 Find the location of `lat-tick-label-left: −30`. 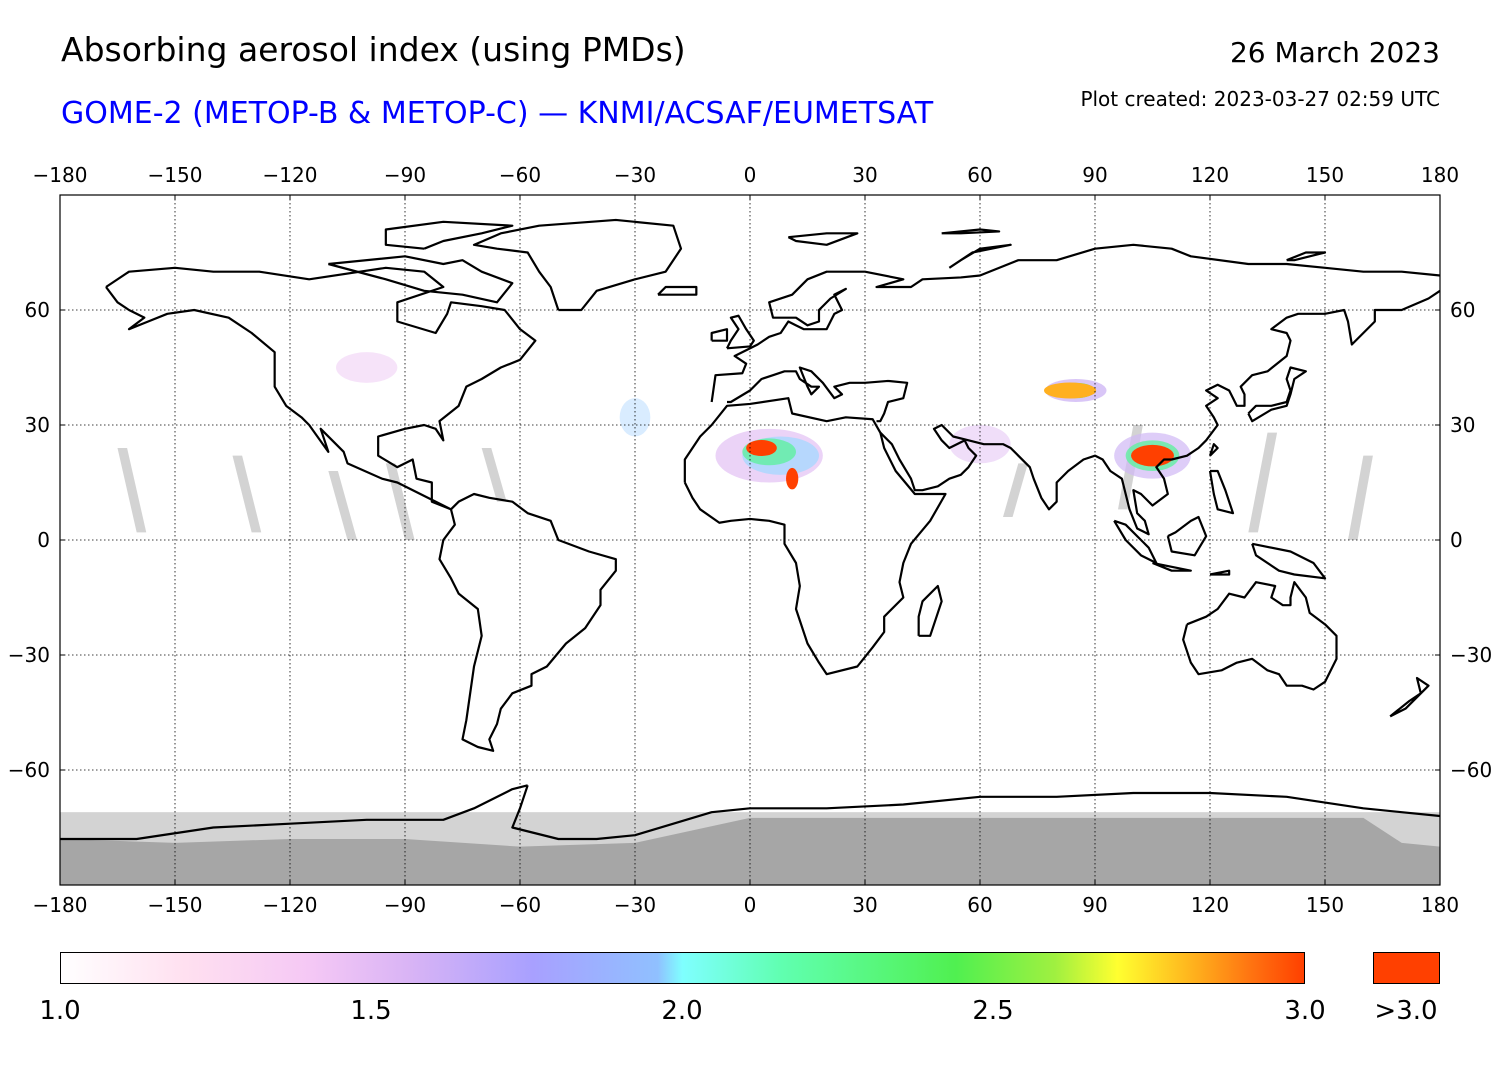

lat-tick-label-left: −30 is located at coordinates (29, 655).